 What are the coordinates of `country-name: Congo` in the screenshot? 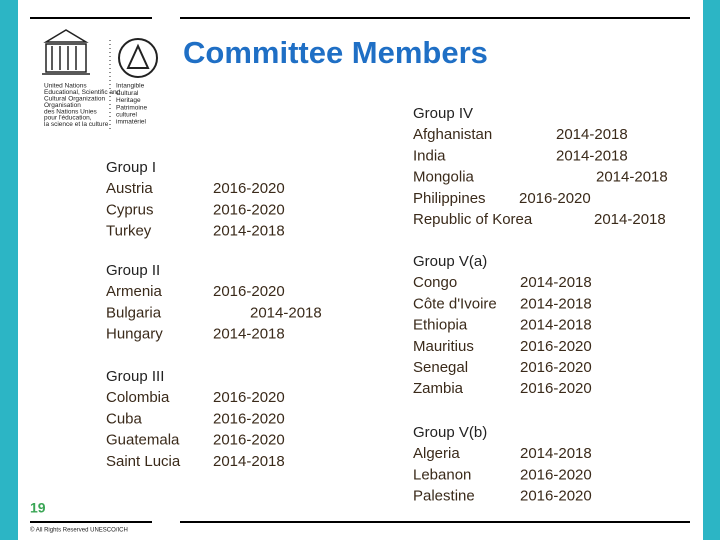 It's located at (435, 282).